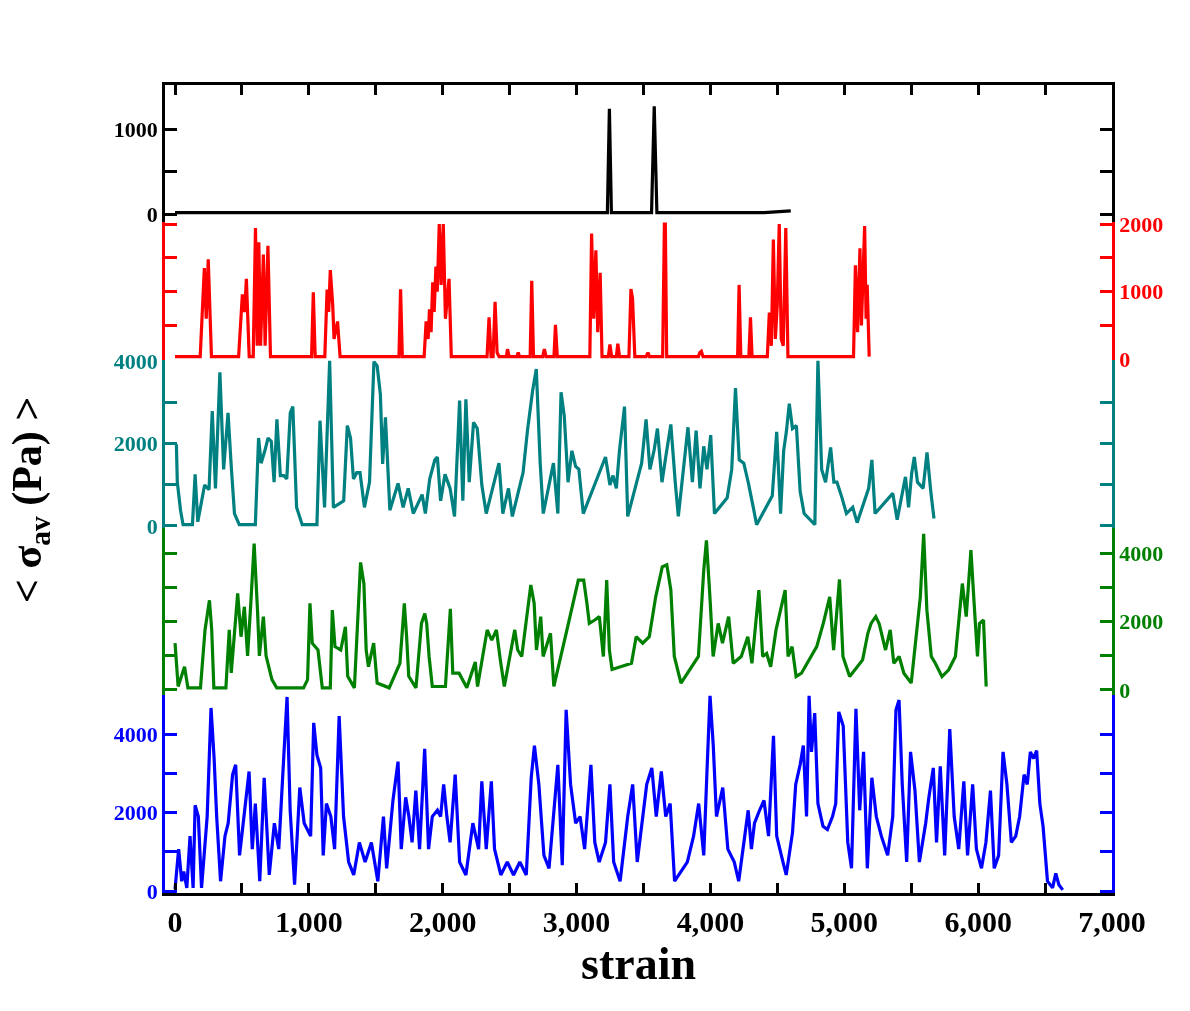 This screenshot has height=1011, width=1190. What do you see at coordinates (175, 921) in the screenshot?
I see `x-tick-label: 0` at bounding box center [175, 921].